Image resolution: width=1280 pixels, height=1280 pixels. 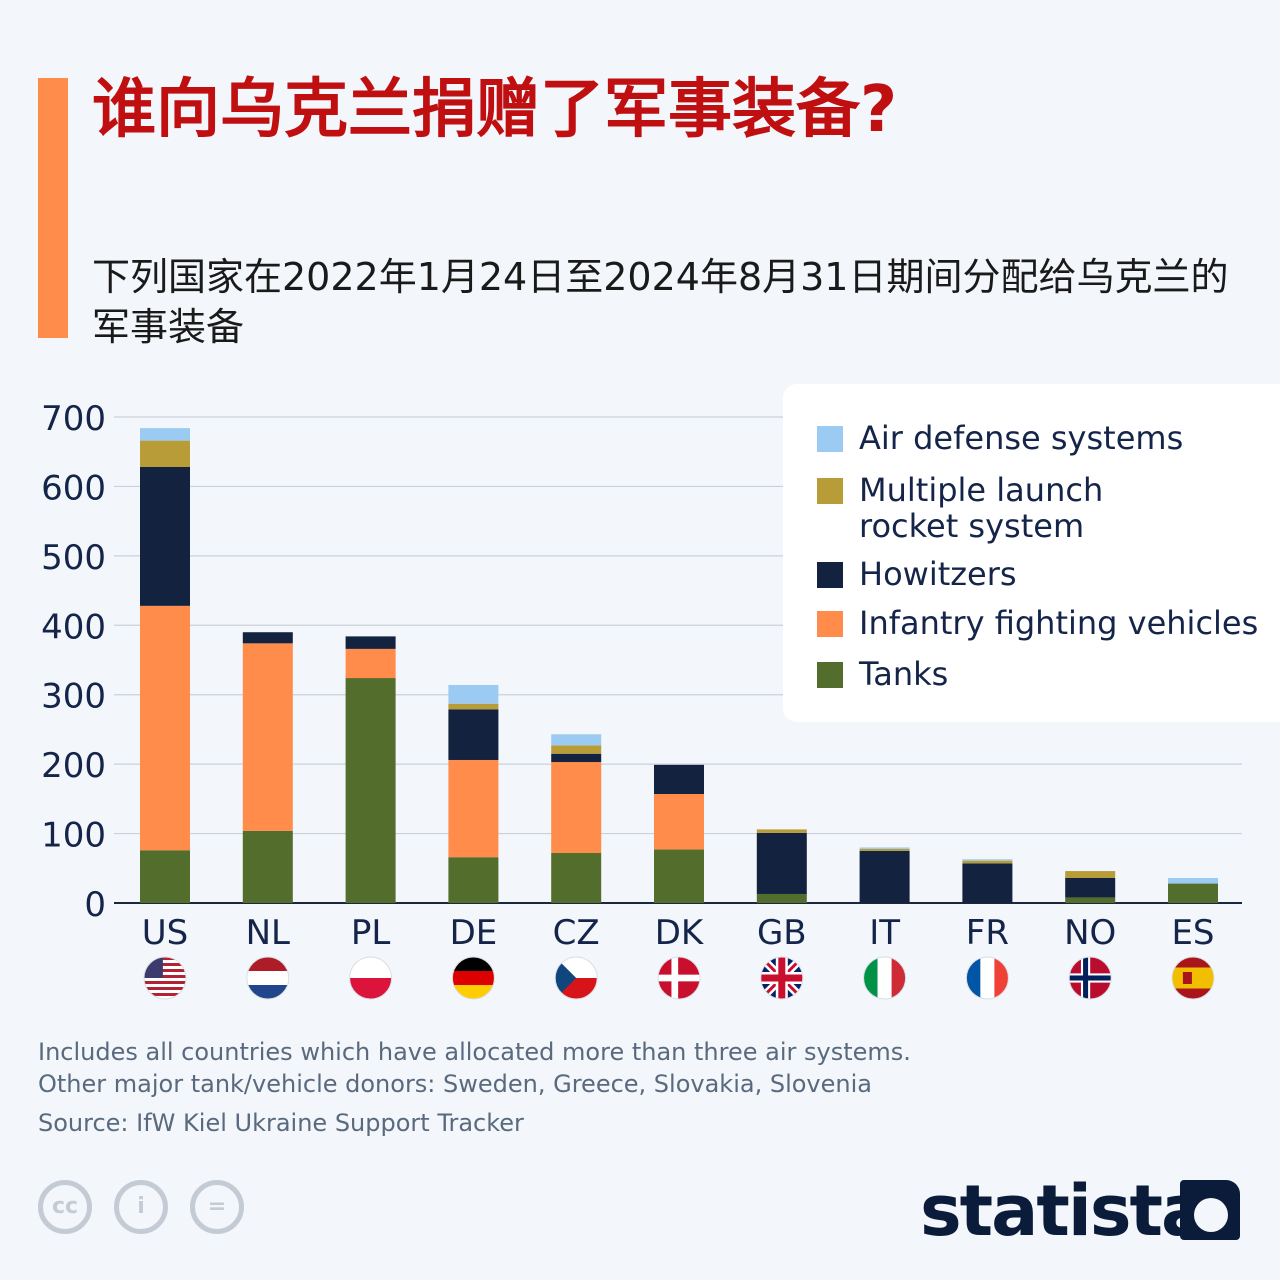 I want to click on y-tick-label: 200, so click(x=73, y=766).